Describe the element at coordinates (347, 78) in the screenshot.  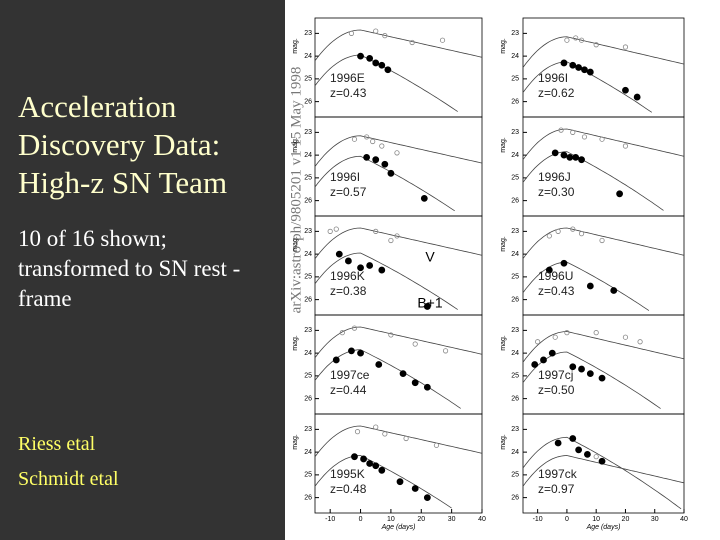
I see `sn-name: 1996E` at that location.